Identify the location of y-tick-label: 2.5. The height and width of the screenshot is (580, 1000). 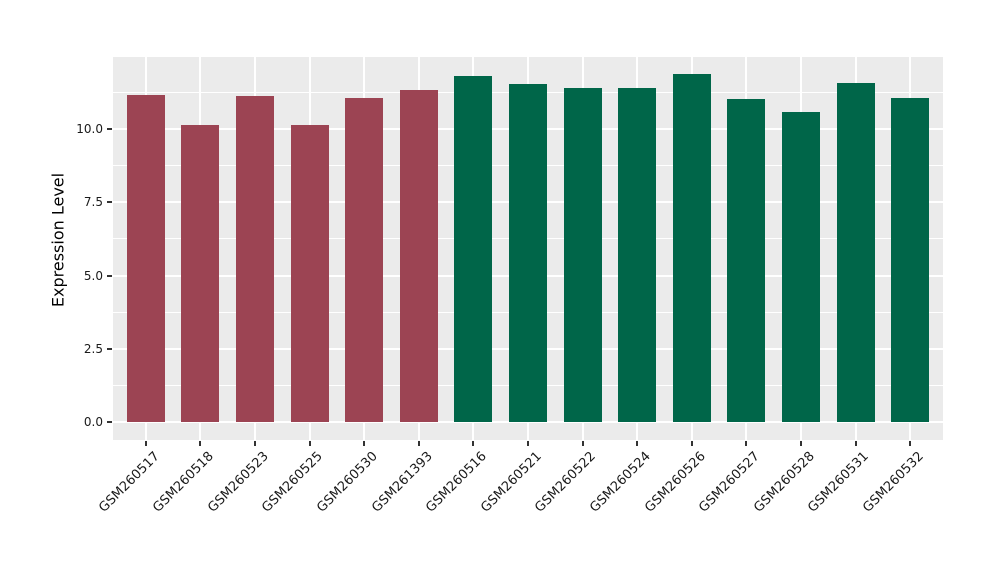
(93, 349).